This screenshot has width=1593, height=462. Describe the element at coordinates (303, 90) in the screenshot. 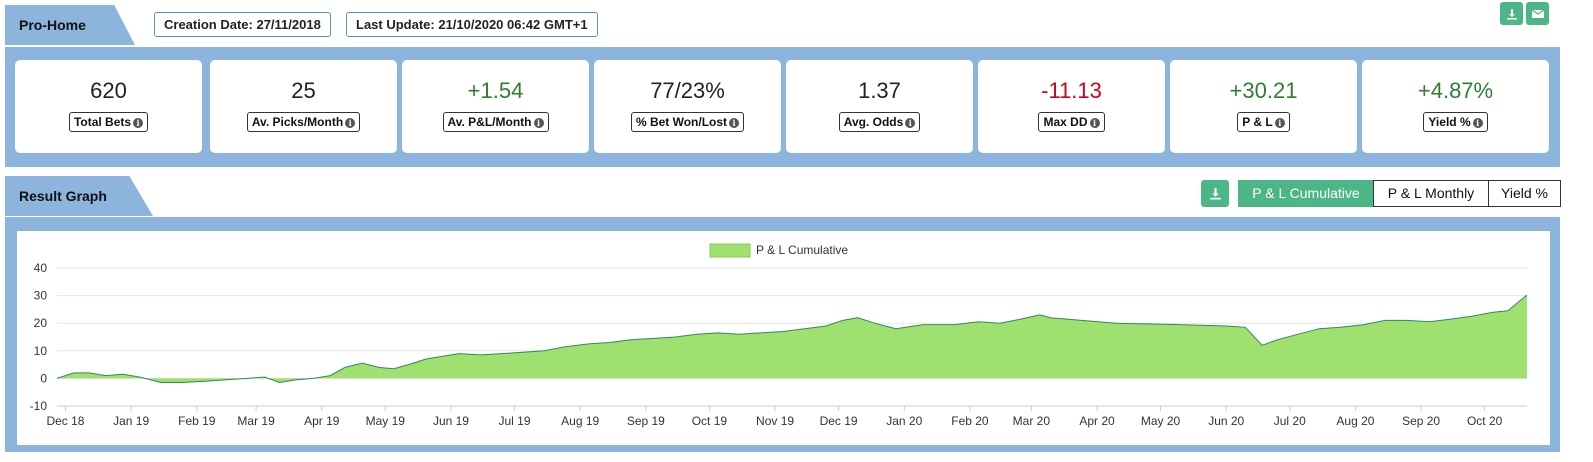

I see `stat-value: 25` at that location.